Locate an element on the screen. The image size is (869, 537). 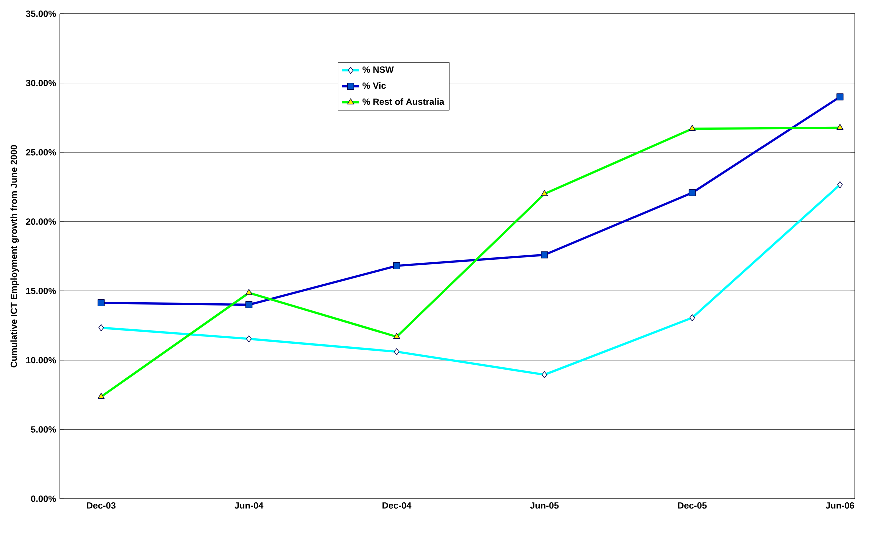
x-tick-label: Dec-03 is located at coordinates (101, 505).